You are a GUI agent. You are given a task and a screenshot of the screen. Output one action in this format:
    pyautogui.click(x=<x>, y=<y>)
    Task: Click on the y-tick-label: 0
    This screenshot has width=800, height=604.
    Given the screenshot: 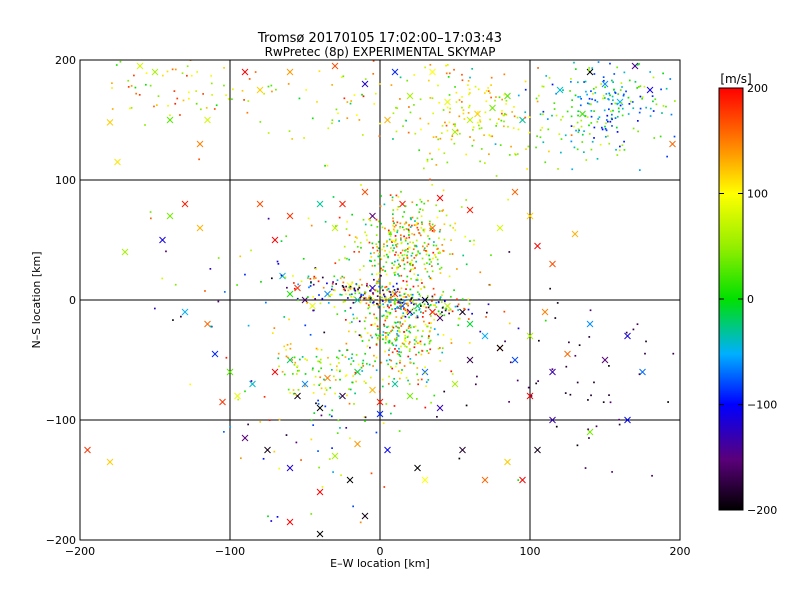 What is the action you would take?
    pyautogui.click(x=72, y=300)
    